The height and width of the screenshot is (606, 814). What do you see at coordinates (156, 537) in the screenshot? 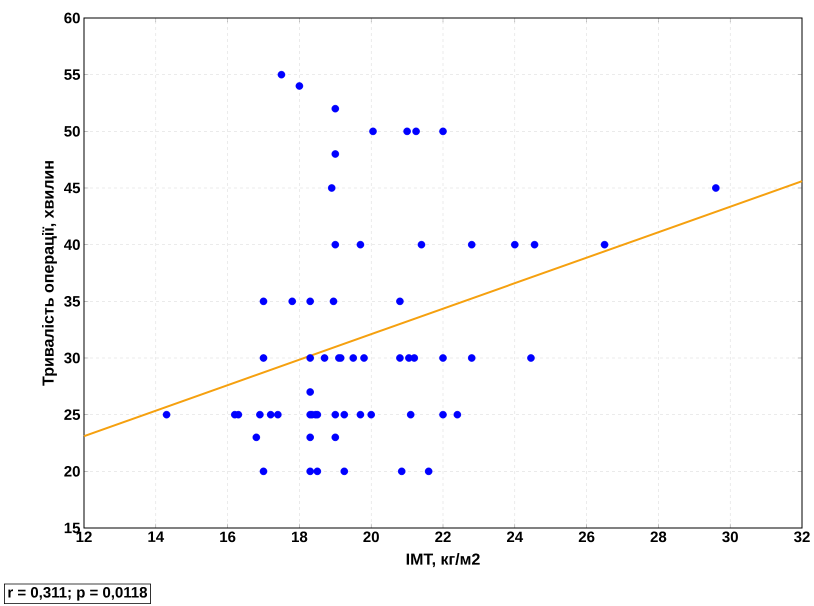
I see `x-tick-label: 14` at bounding box center [156, 537].